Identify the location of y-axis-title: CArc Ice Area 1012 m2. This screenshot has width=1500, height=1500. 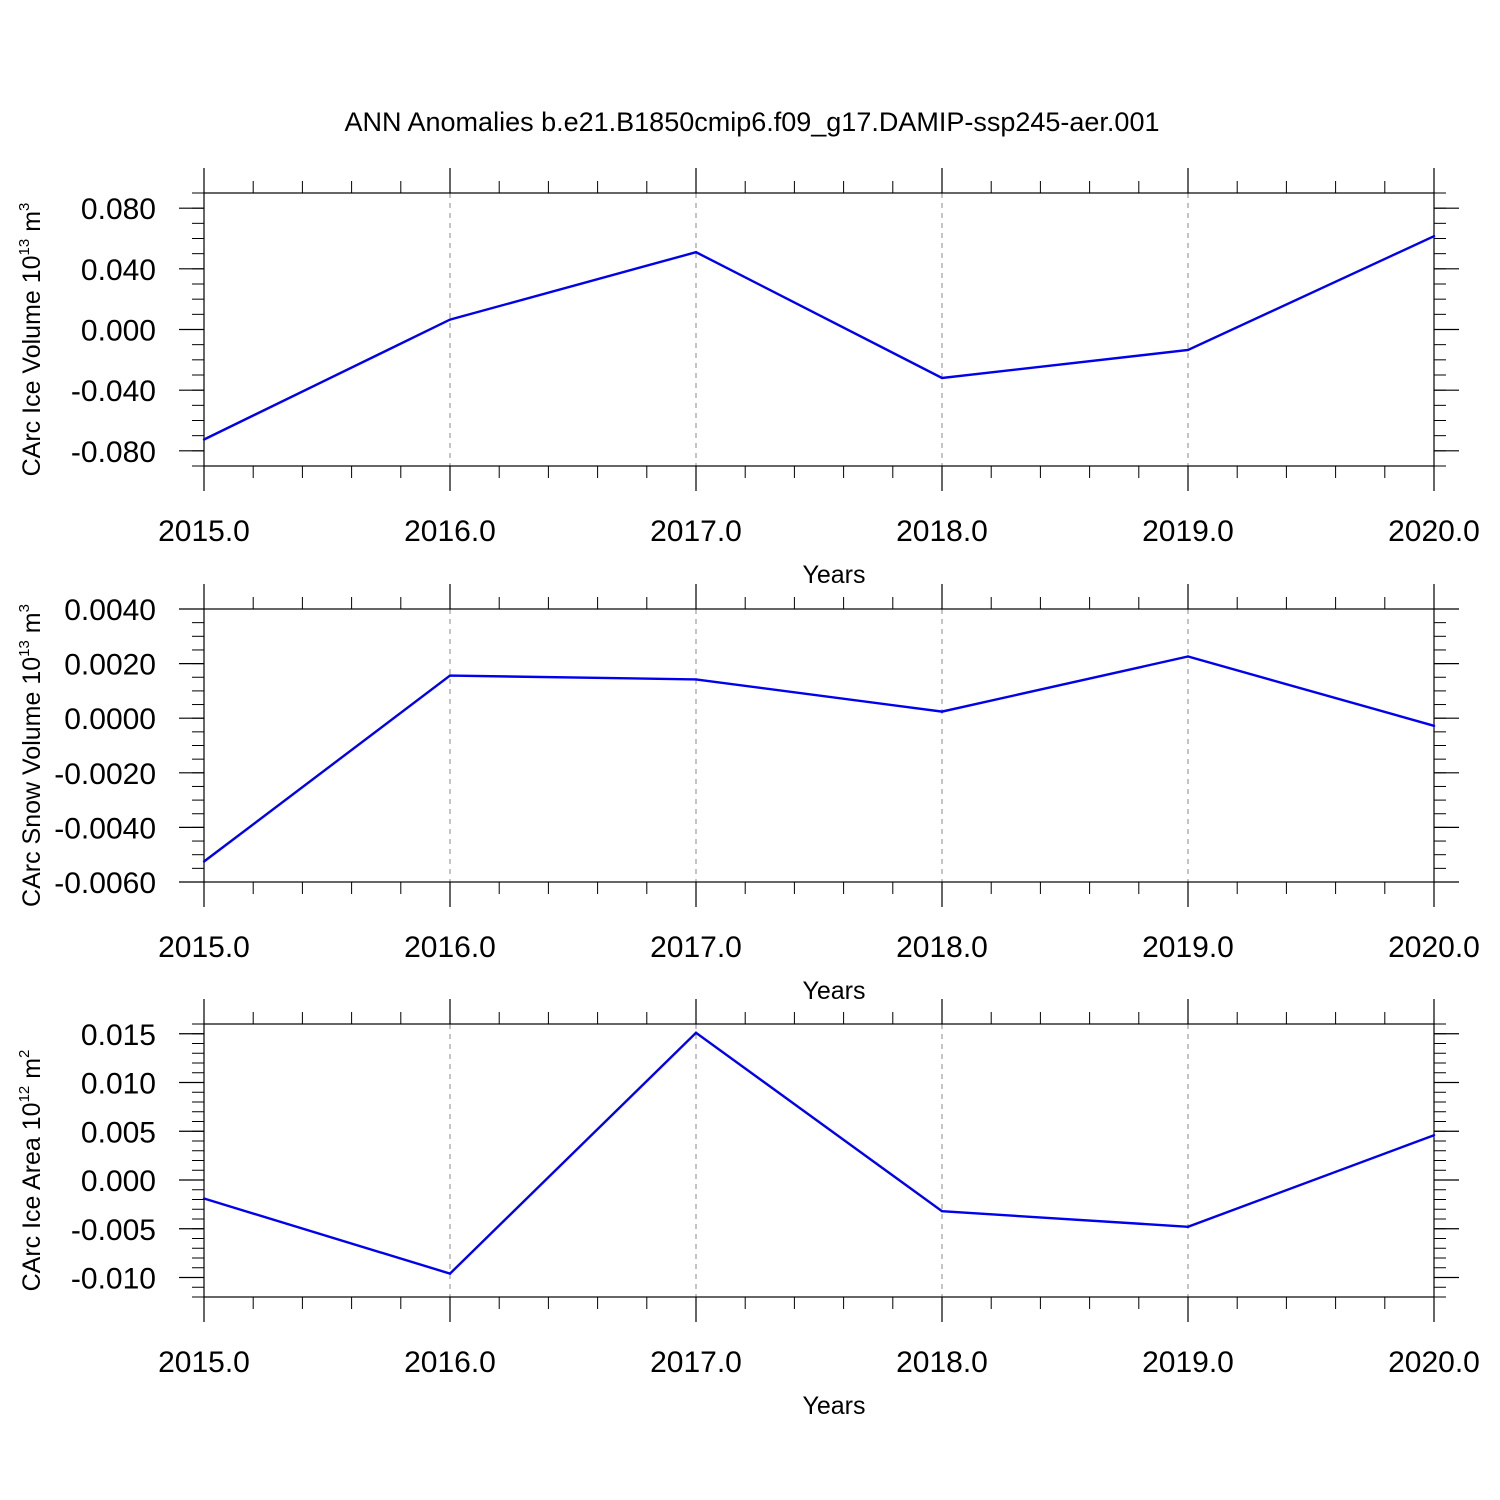
(31, 1171).